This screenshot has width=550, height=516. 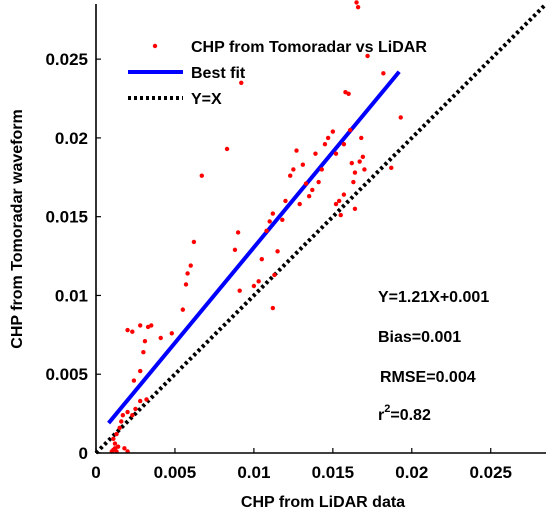 I want to click on fit-equation-text: Y=1.21X+0.001, so click(x=433, y=297).